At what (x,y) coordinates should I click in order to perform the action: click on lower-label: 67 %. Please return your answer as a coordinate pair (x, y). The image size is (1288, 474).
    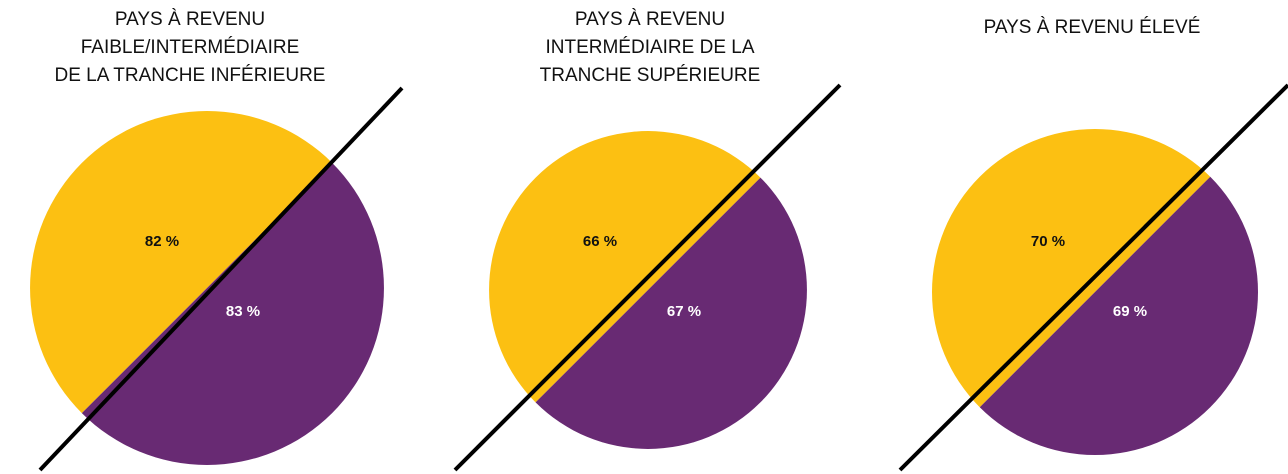
    Looking at the image, I should click on (684, 311).